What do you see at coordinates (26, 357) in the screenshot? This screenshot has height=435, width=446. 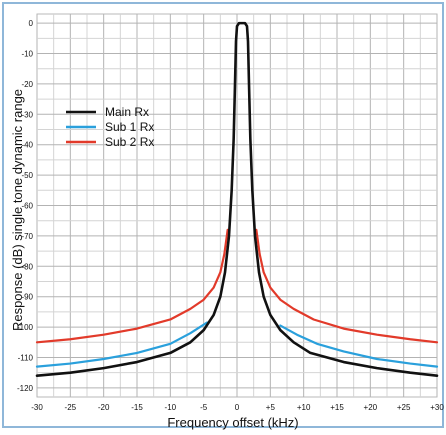 I see `y-tick-label: -110` at bounding box center [26, 357].